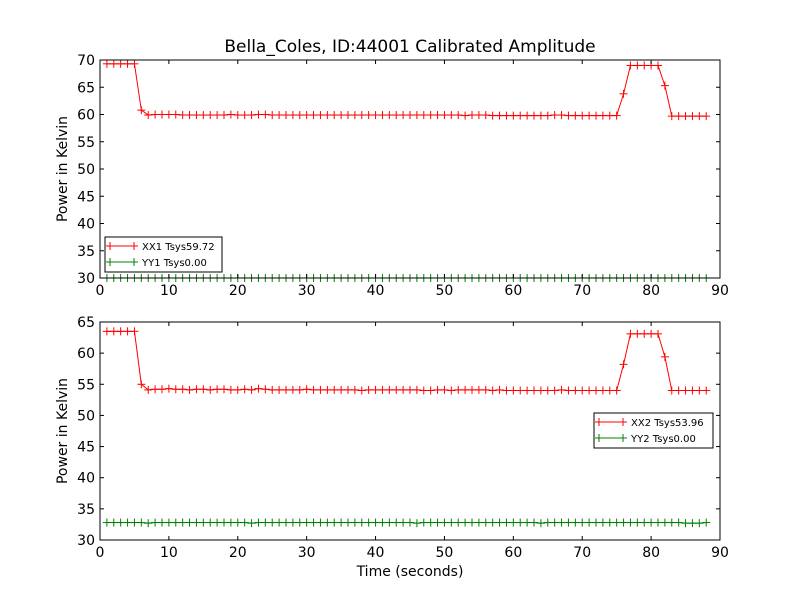  I want to click on legend-2: XX2 Tsys53.96 YY2 Tsys0.00, so click(653, 430).